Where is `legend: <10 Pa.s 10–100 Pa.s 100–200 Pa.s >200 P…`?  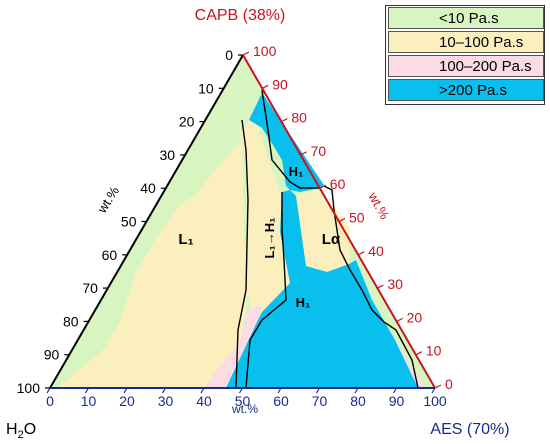
legend: <10 Pa.s 10–100 Pa.s 100–200 Pa.s >200 P… is located at coordinates (465, 55).